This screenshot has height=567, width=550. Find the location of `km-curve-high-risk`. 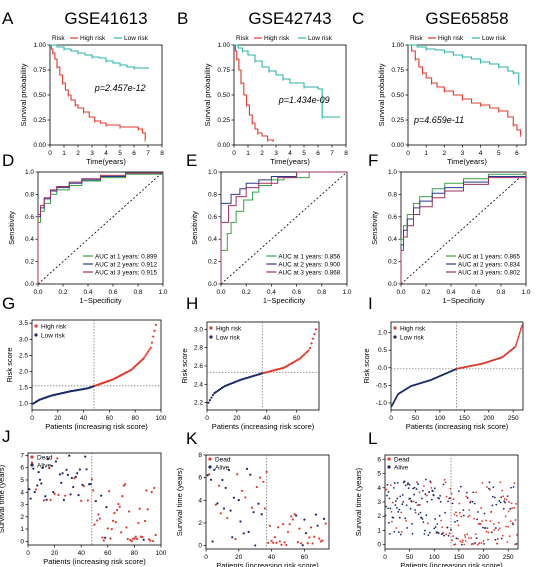

km-curve-high-risk is located at coordinates (465, 89).